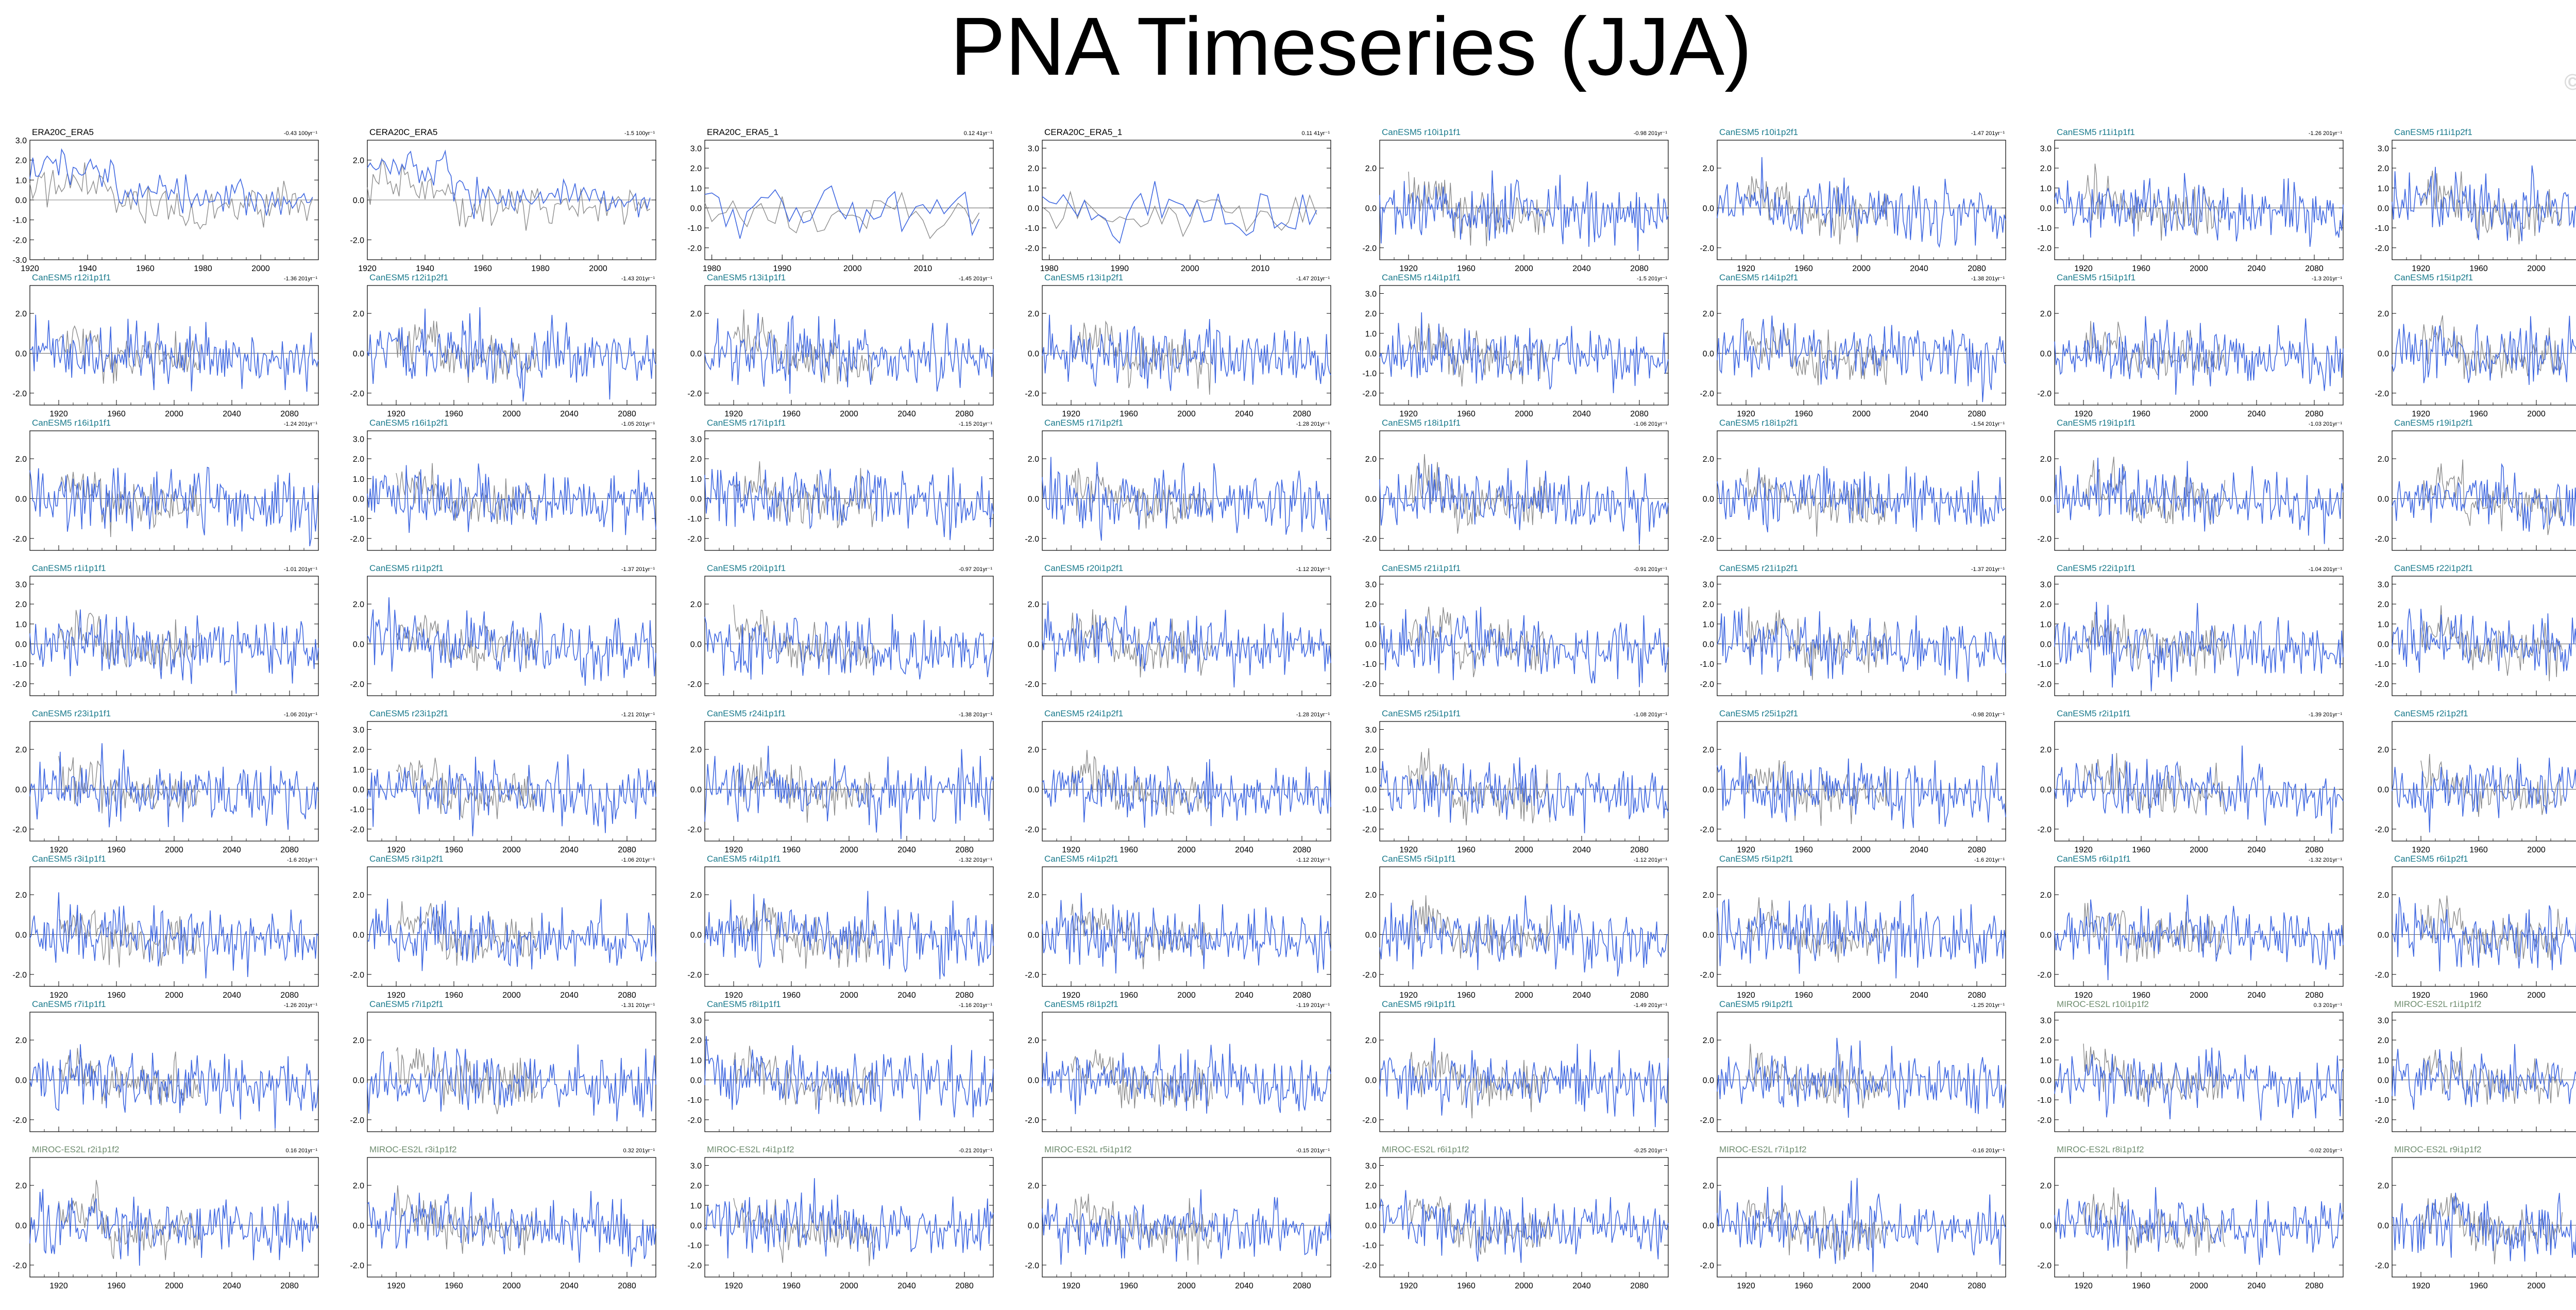  I want to click on panel-trend-label: -0.16 201yr⁻¹, so click(1988, 1151).